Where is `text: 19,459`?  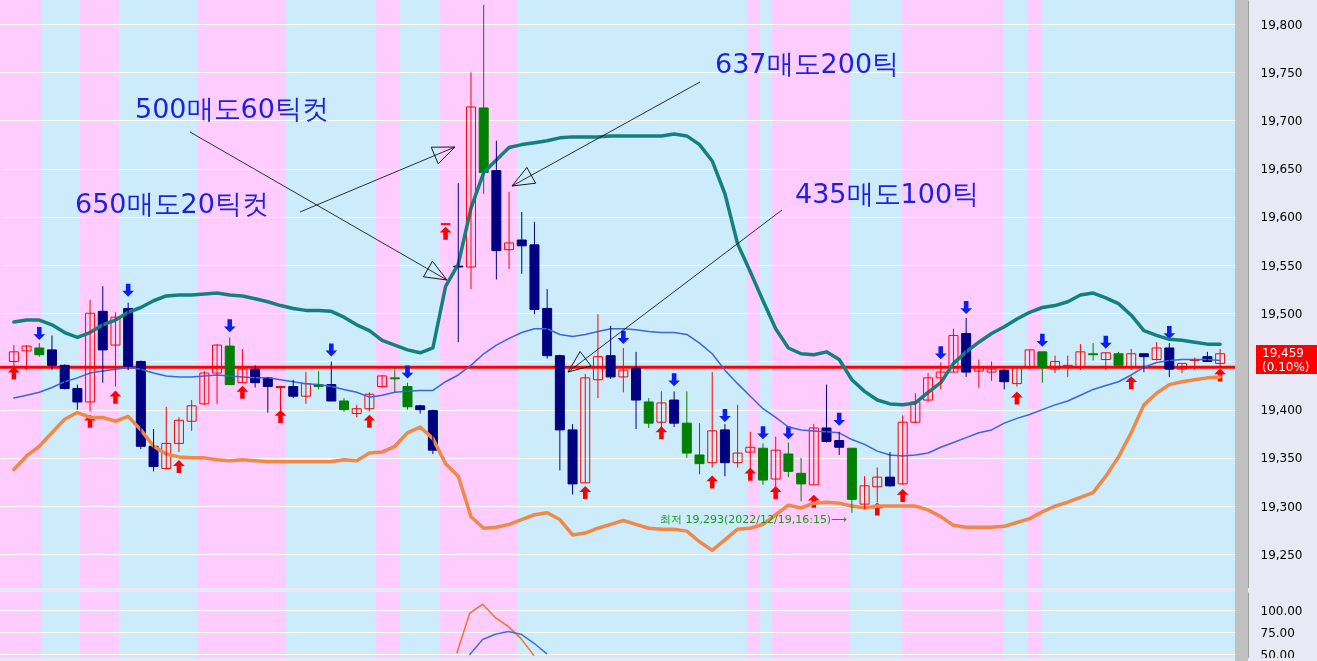
text: 19,459 is located at coordinates (1283, 353).